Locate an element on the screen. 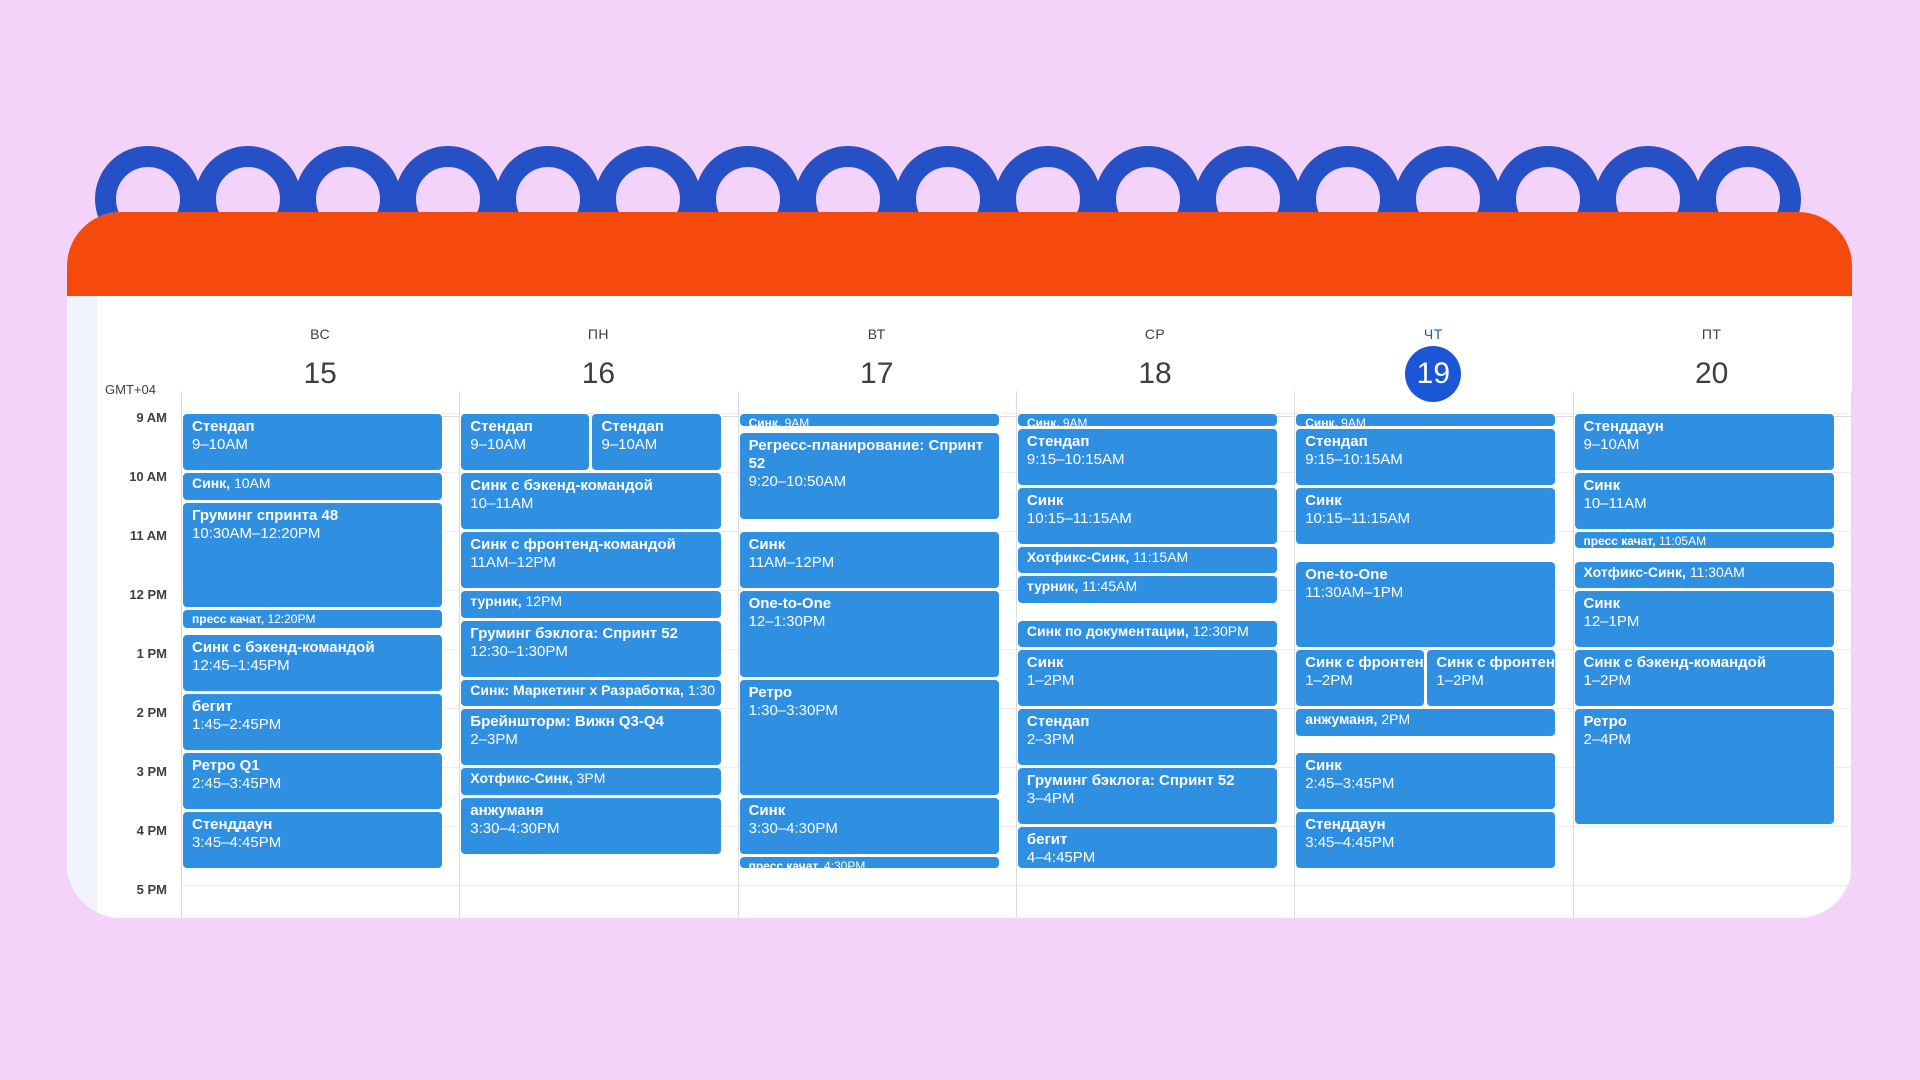 This screenshot has width=1920, height=1080. calendar-event: Синк 11AM–12PM is located at coordinates (869, 560).